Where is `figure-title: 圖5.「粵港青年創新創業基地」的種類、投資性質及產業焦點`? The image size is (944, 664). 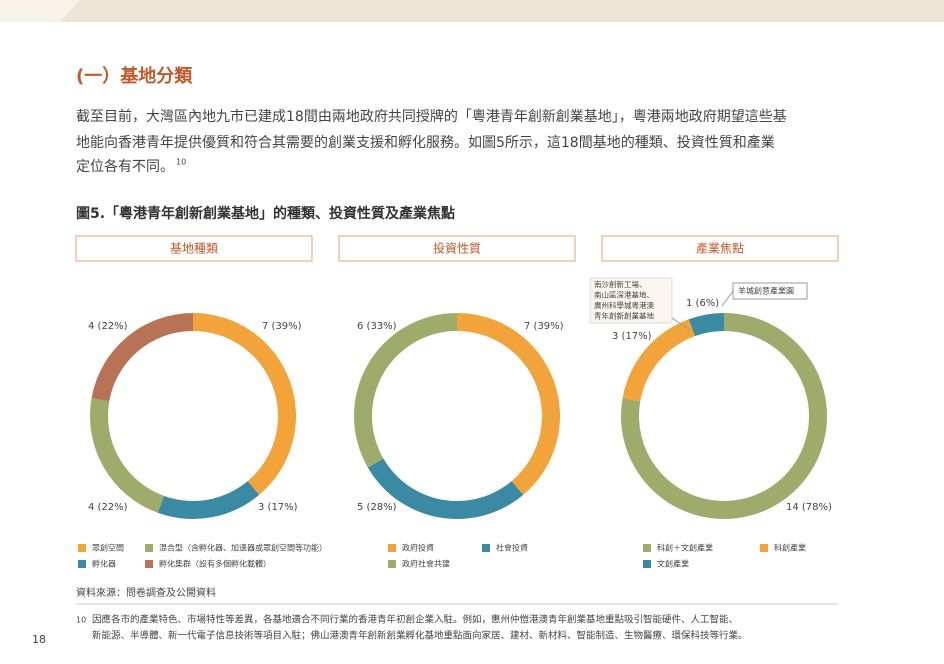 figure-title: 圖5.「粵港青年創新創業基地」的種類、投資性質及產業焦點 is located at coordinates (265, 213).